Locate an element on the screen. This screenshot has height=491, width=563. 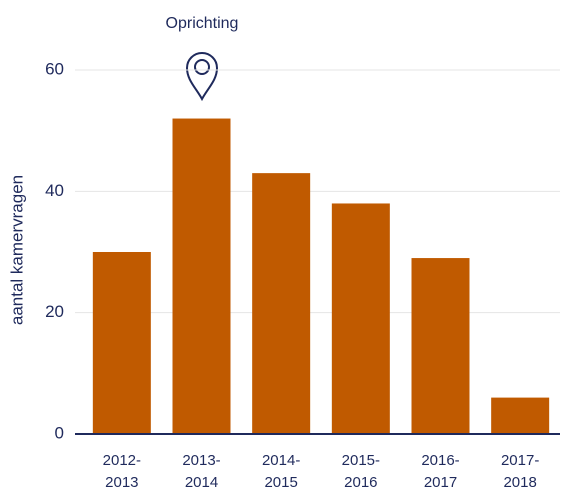
y-tick-label: 20 is located at coordinates (54, 311).